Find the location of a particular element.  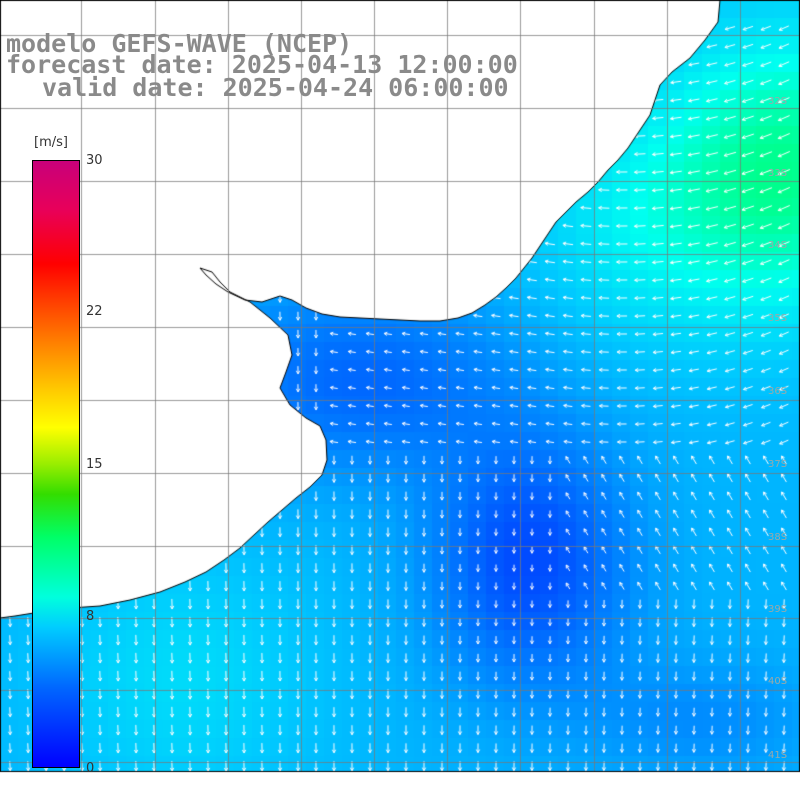

lat-label-34s: 34S is located at coordinates (778, 245).